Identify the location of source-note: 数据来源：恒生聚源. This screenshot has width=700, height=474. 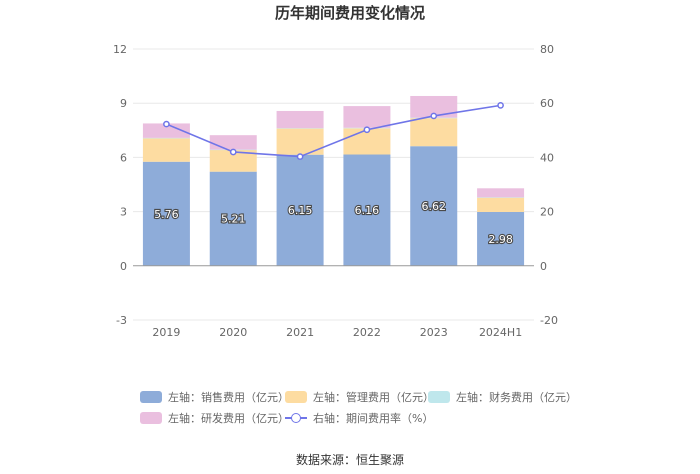
(349, 460).